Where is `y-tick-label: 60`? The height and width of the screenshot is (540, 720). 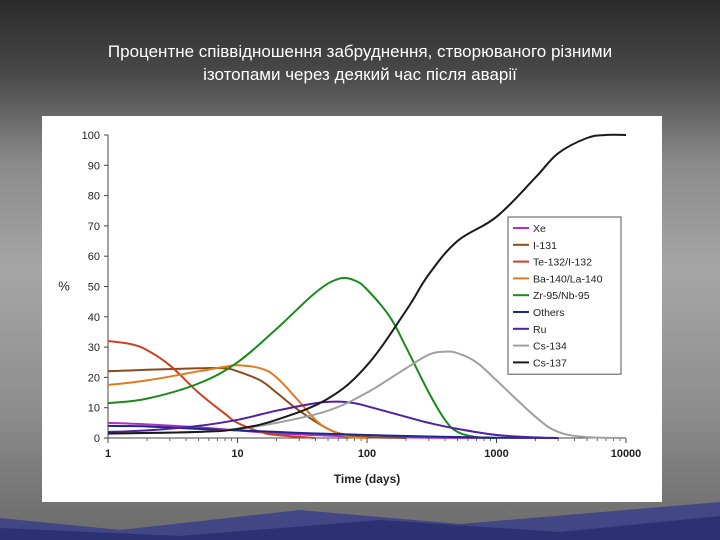
y-tick-label: 60 is located at coordinates (94, 257).